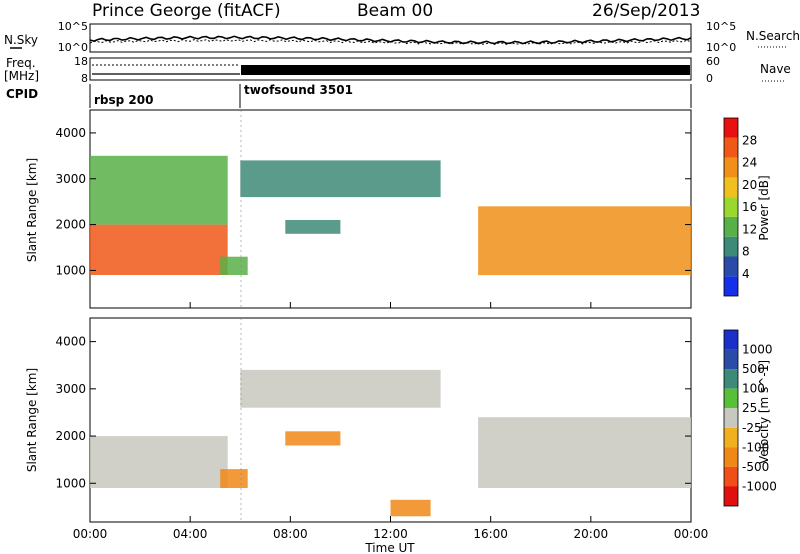  Describe the element at coordinates (713, 61) in the screenshot. I see `nave-tick-top: 60` at that location.